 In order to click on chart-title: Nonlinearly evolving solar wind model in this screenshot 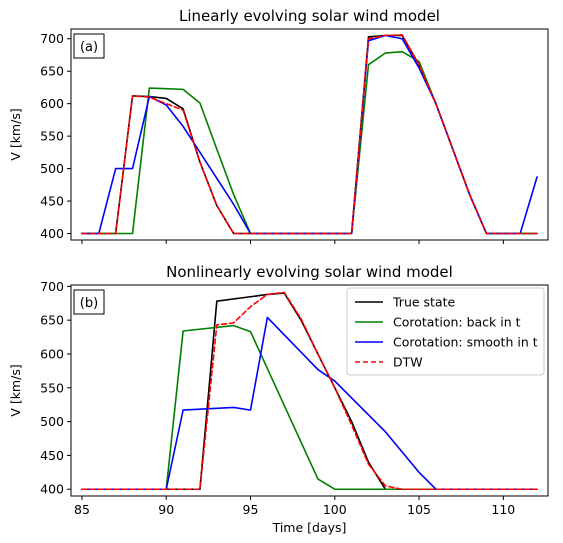, I will do `click(309, 272)`.